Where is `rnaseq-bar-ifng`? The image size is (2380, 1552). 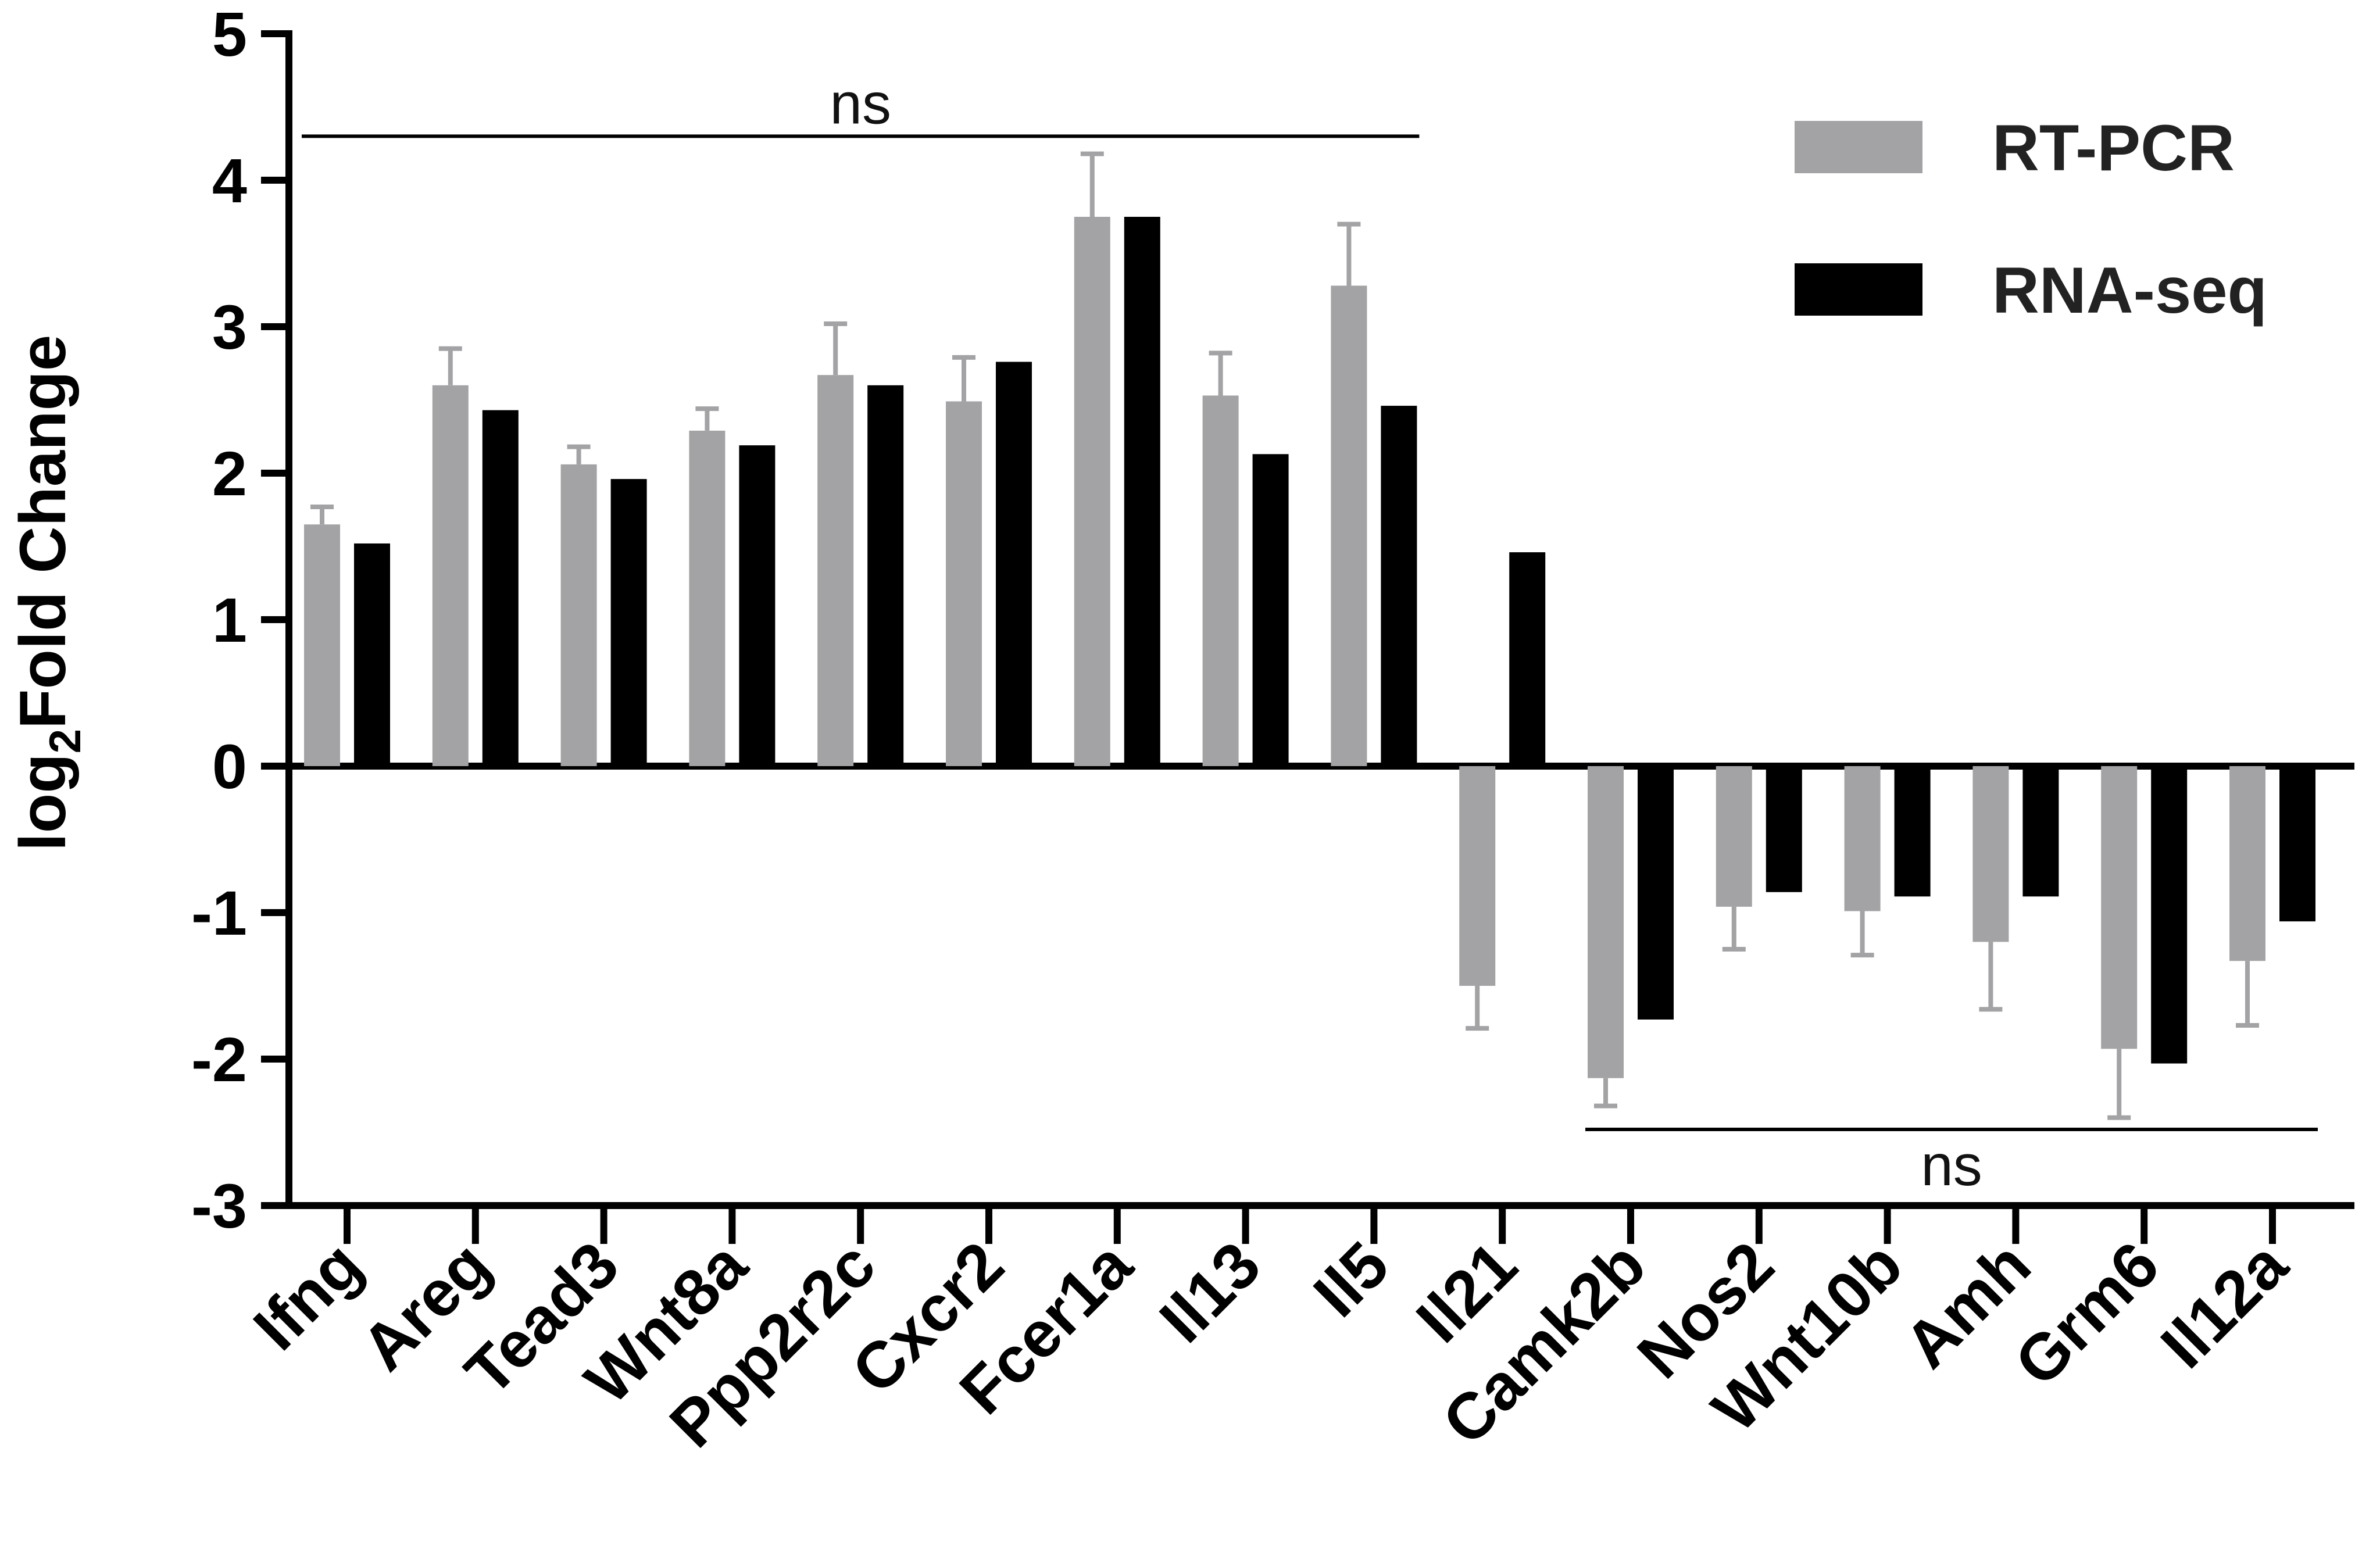 rnaseq-bar-ifng is located at coordinates (372, 655).